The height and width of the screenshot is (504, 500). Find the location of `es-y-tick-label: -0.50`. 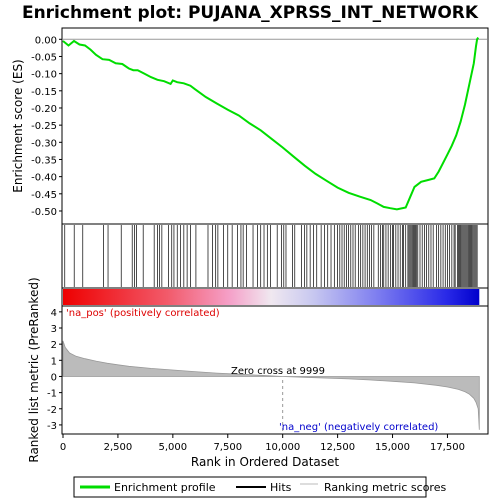

es-y-tick-label: -0.50 is located at coordinates (44, 212).